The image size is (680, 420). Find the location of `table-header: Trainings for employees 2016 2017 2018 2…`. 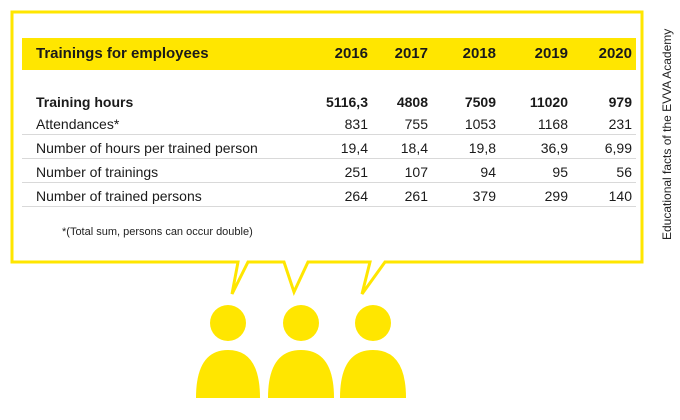

table-header: Trainings for employees 2016 2017 2018 2… is located at coordinates (329, 54).